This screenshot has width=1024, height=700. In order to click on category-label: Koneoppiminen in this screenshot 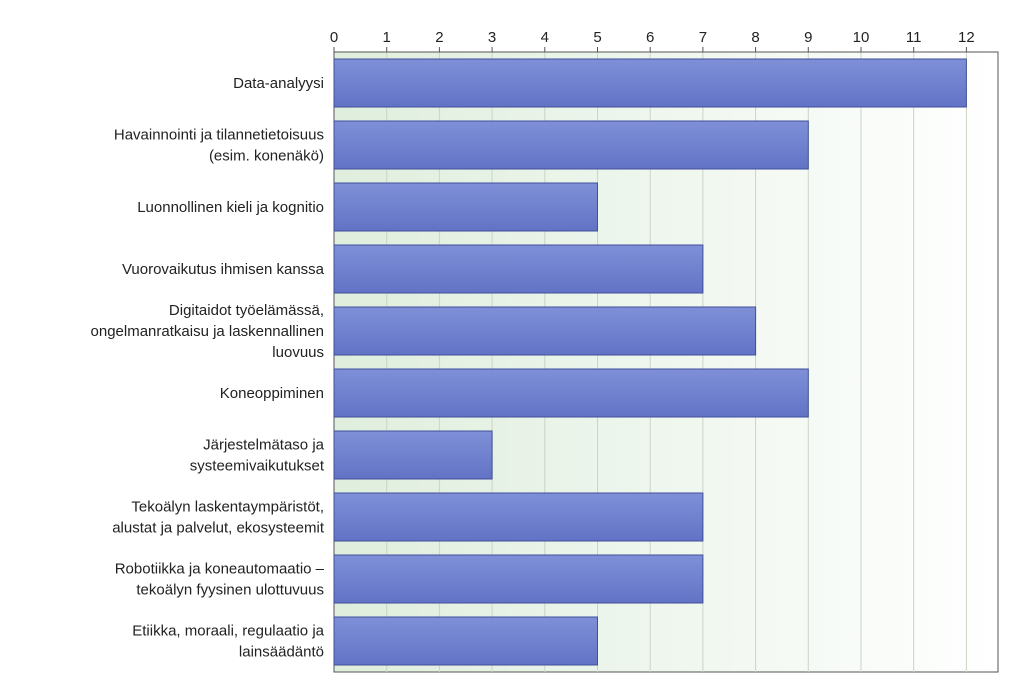, I will do `click(272, 393)`.